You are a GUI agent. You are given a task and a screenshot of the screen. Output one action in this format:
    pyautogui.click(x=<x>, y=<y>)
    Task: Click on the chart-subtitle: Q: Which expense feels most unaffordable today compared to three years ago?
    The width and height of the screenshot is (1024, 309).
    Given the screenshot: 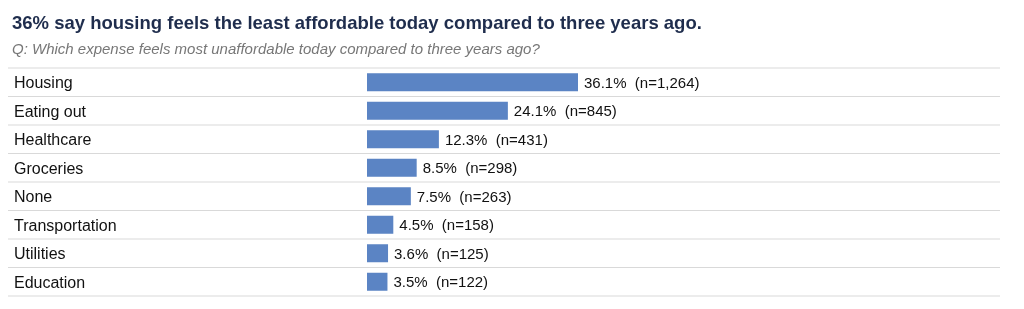 What is the action you would take?
    pyautogui.click(x=276, y=48)
    